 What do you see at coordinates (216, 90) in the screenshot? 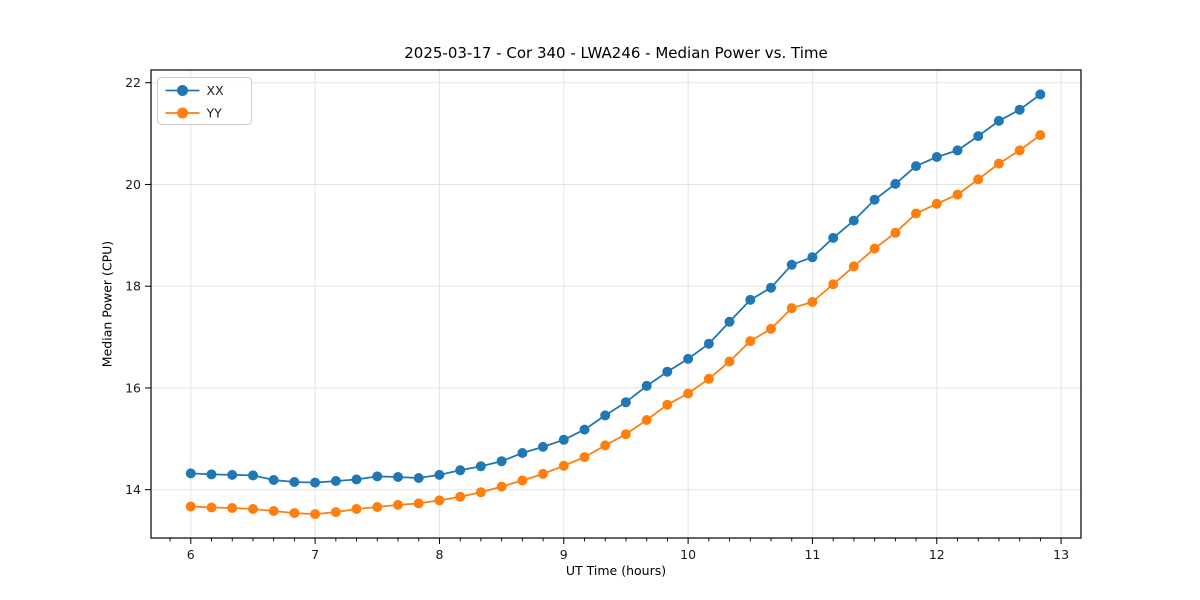
I see `legend-label-XX: XX` at bounding box center [216, 90].